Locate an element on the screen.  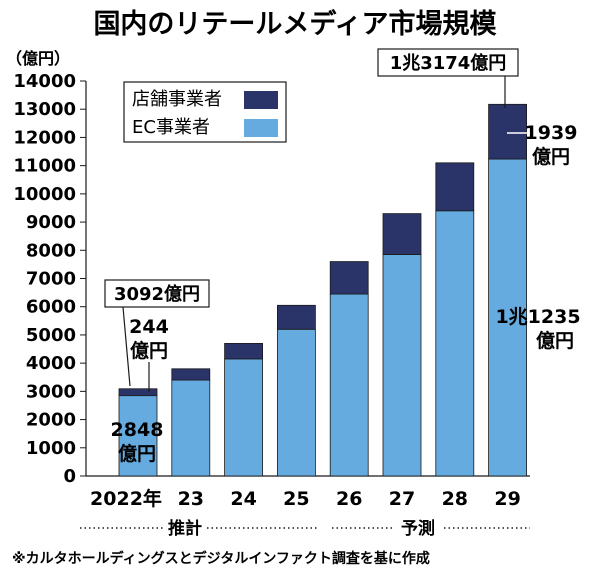
y-tick-label: 6000 is located at coordinates (51, 307).